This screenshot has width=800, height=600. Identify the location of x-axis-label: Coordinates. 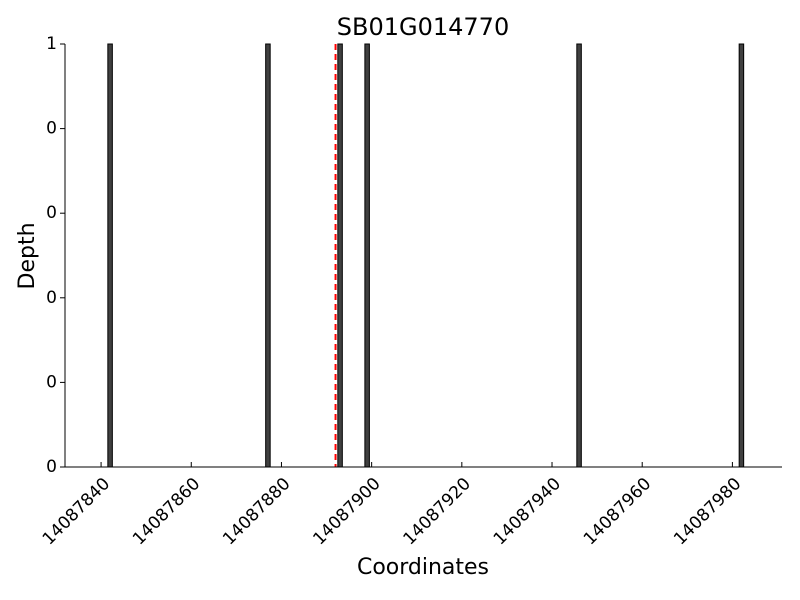
(423, 567).